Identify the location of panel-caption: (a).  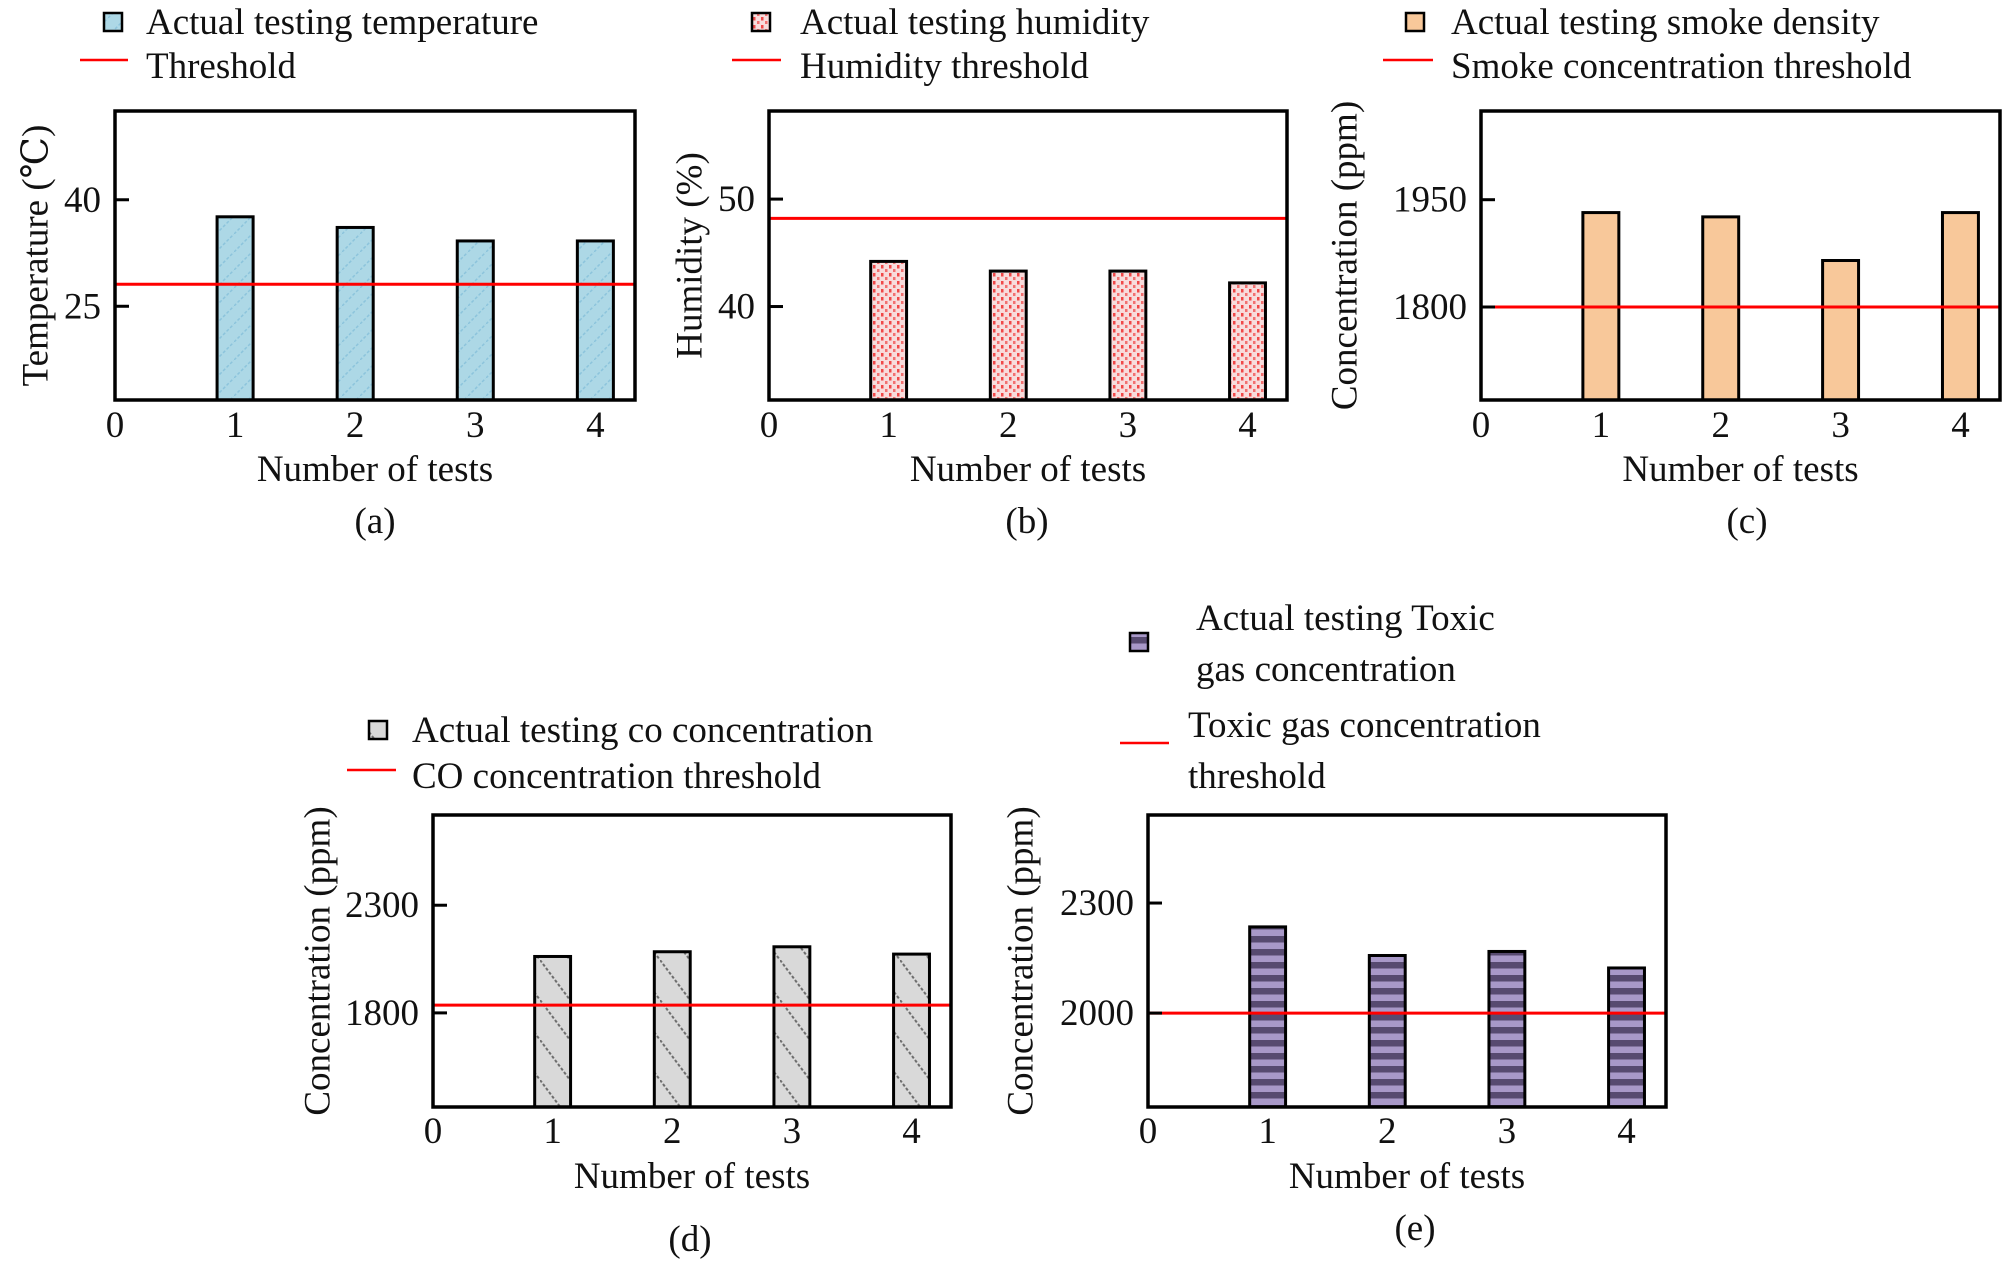
(374, 521).